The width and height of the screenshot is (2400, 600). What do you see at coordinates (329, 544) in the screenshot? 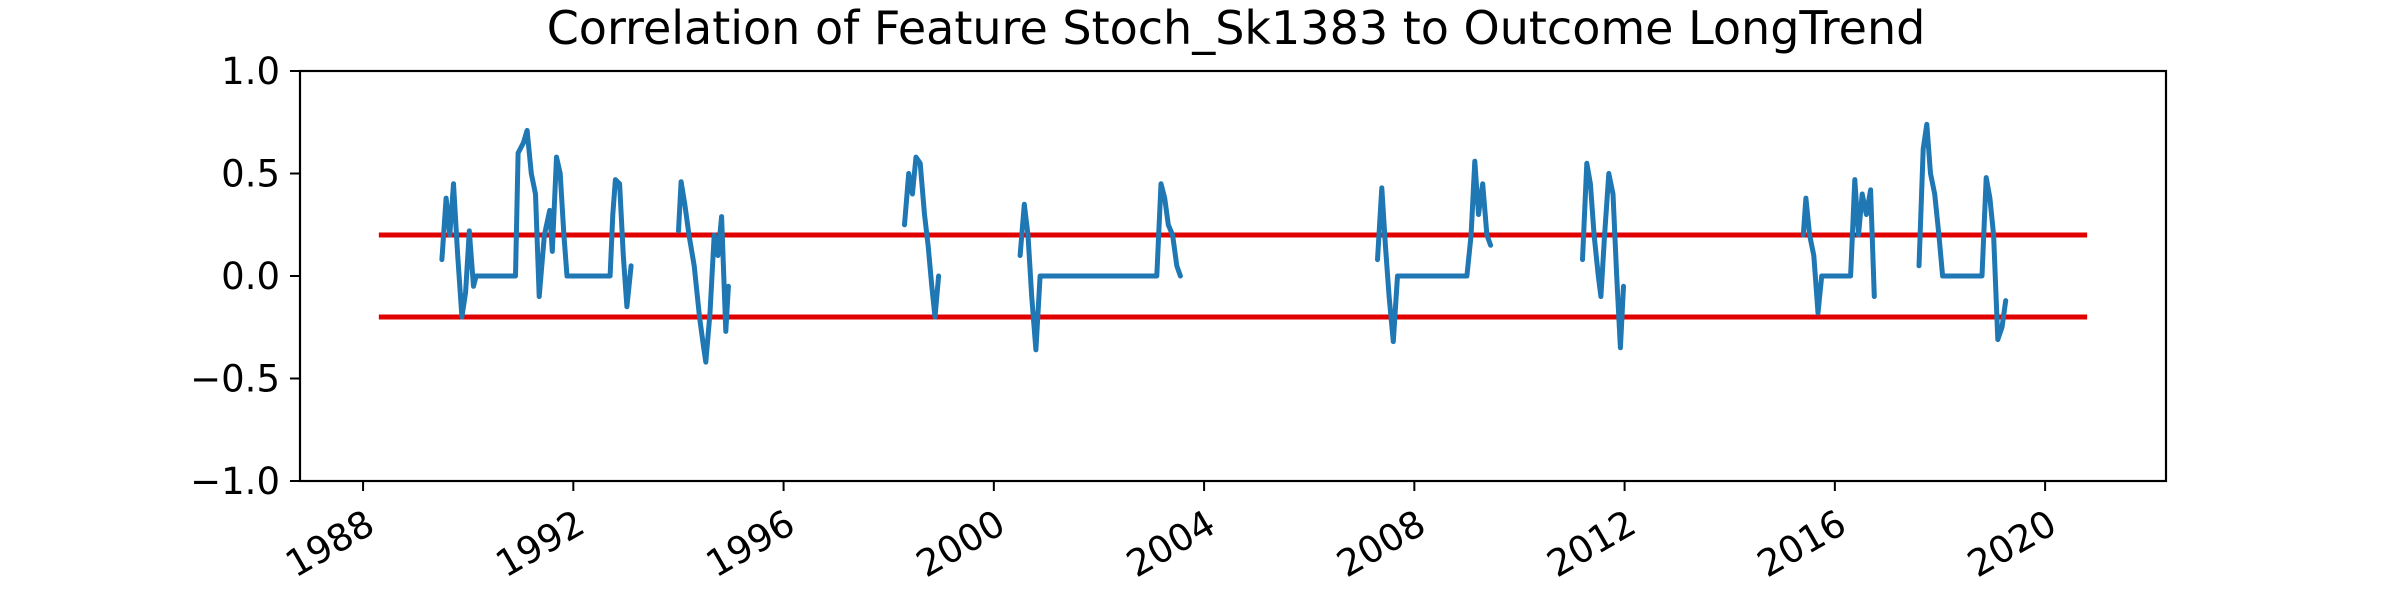
I see `x-tick-label: 1988` at bounding box center [329, 544].